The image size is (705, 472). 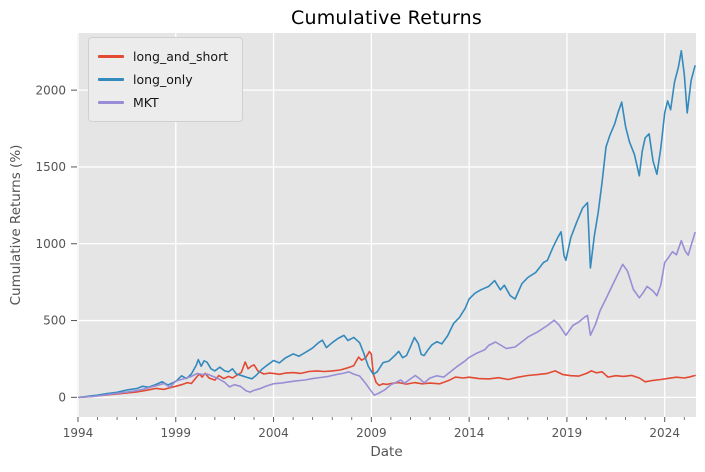 I want to click on legend-entry-long_only: long_only, so click(x=163, y=79).